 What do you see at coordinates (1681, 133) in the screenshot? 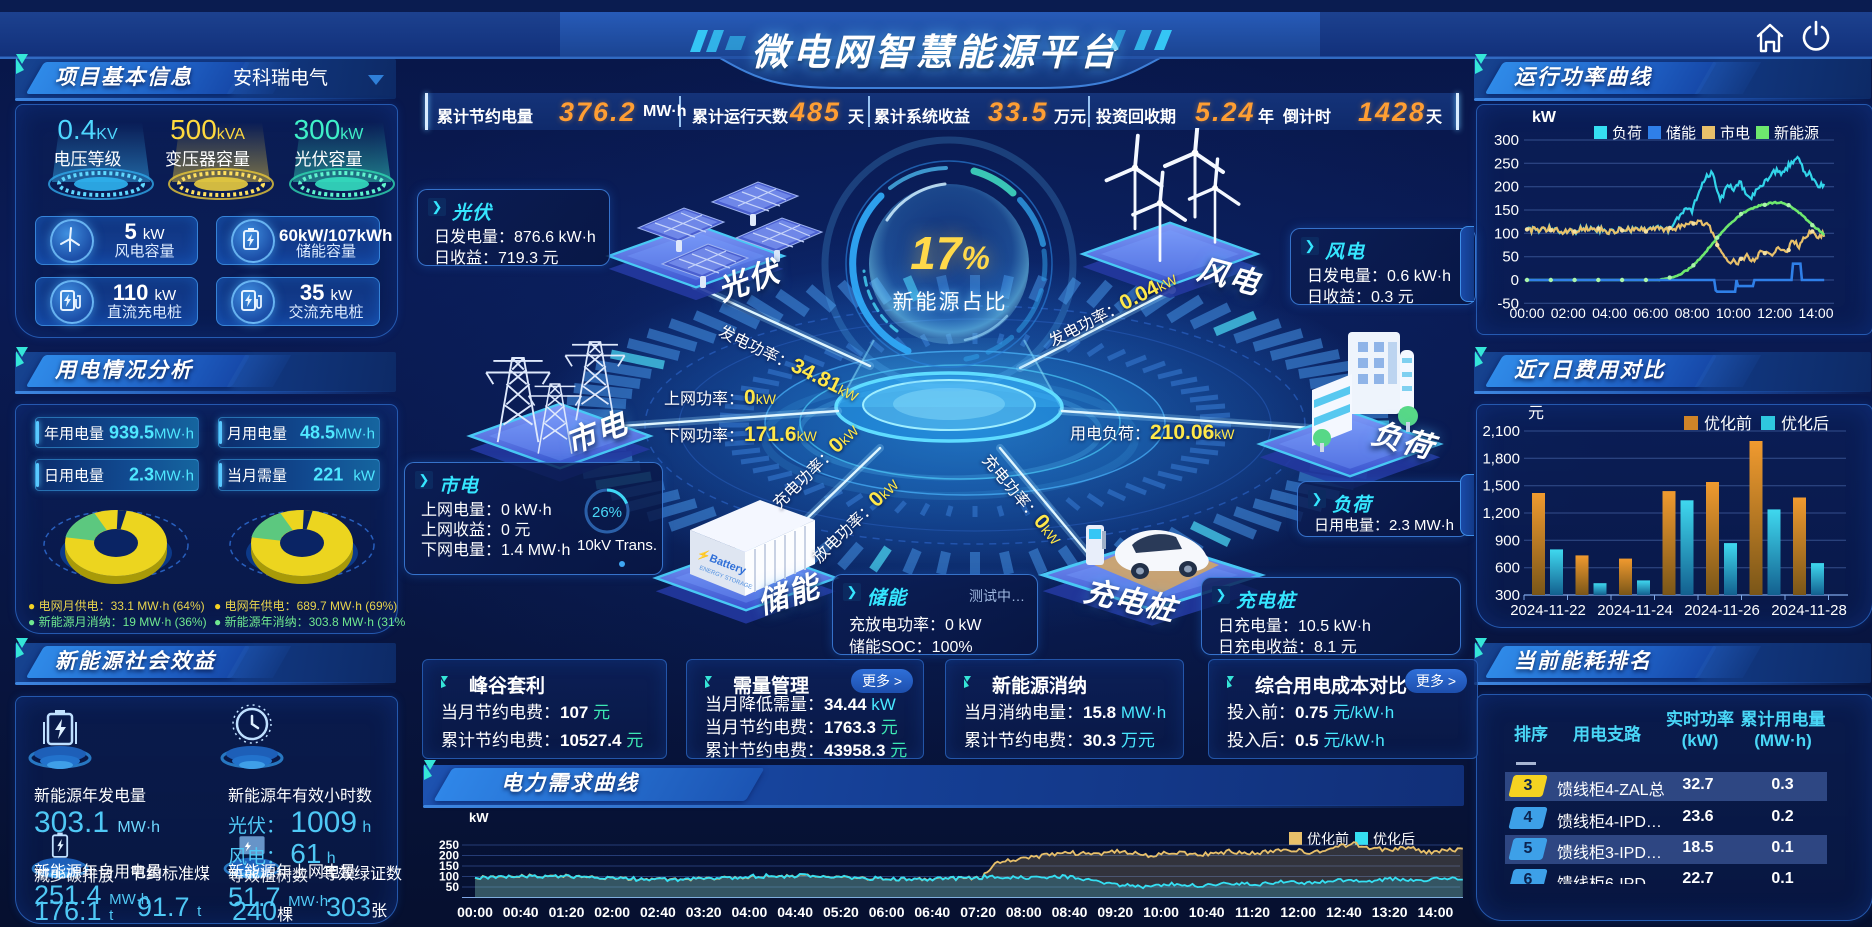
I see `svg-text: 储能` at bounding box center [1681, 133].